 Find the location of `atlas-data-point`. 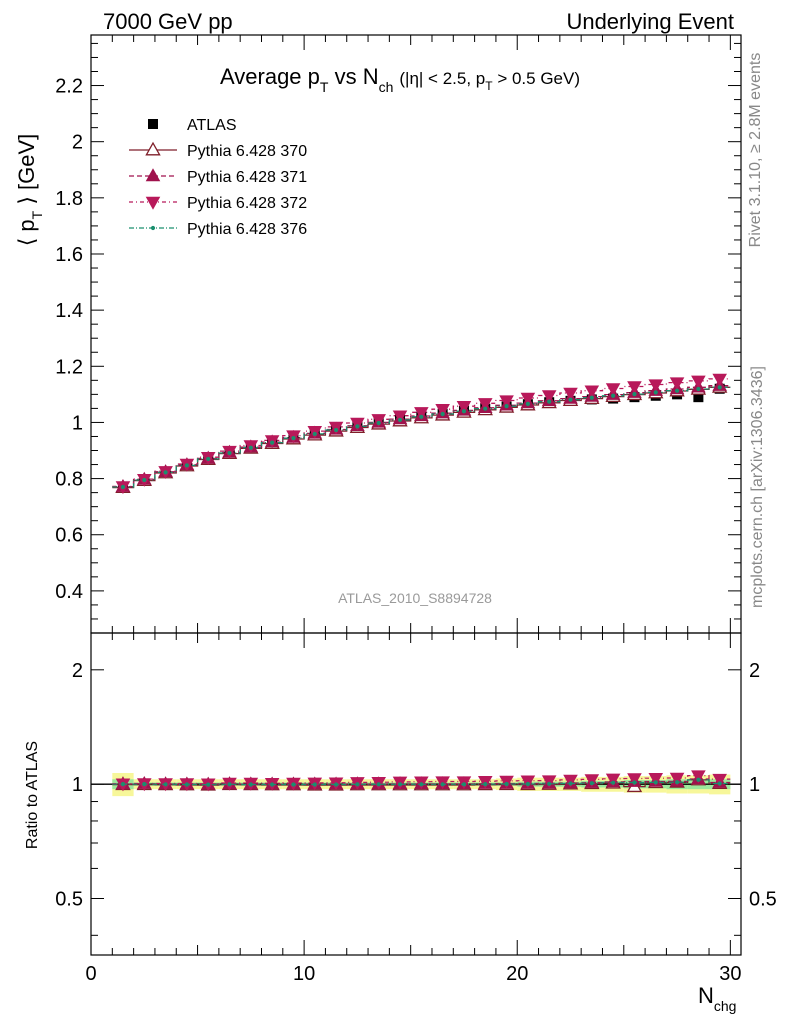

atlas-data-point is located at coordinates (698, 397).